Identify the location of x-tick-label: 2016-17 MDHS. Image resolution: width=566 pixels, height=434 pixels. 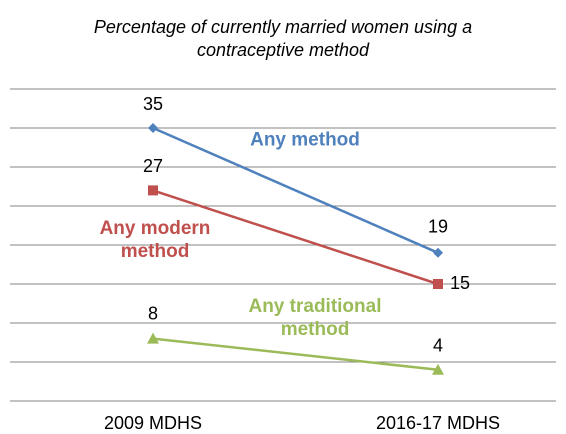
(438, 423).